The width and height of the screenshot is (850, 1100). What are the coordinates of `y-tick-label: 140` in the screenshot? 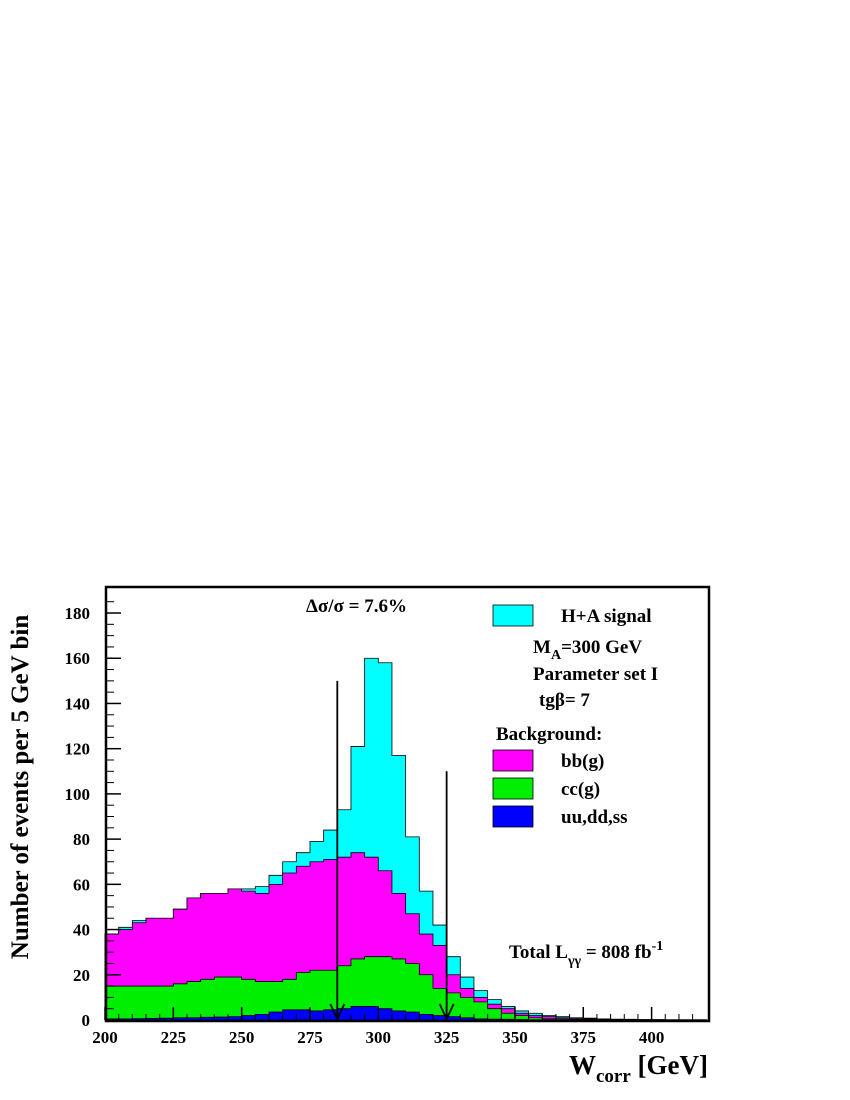 It's located at (78, 703).